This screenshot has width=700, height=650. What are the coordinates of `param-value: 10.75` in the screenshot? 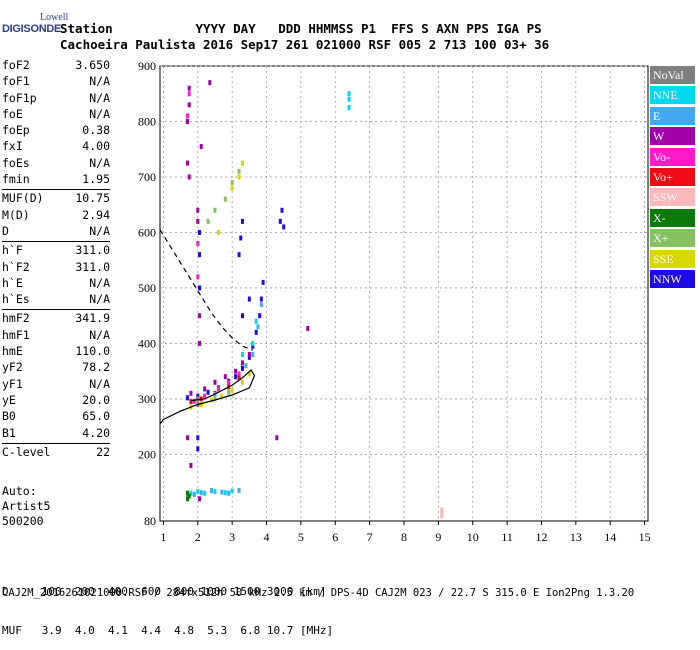 It's located at (92, 198).